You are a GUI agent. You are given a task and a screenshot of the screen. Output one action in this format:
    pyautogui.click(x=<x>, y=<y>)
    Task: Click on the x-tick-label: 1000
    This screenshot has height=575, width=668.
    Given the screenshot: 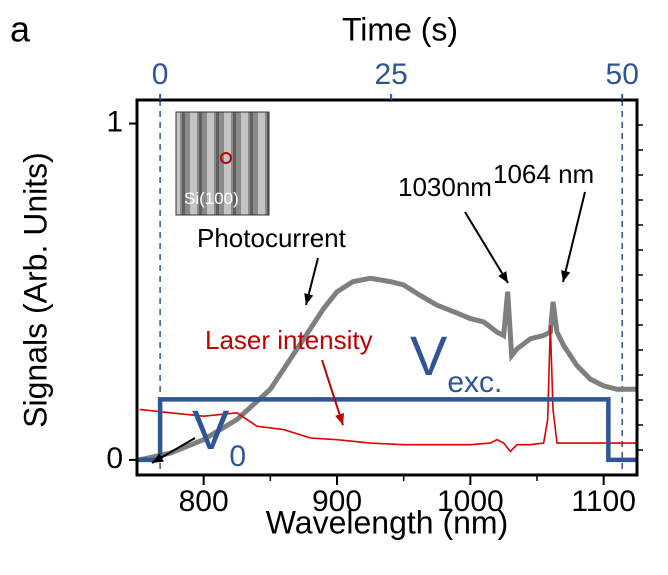 What is the action you would take?
    pyautogui.click(x=470, y=501)
    